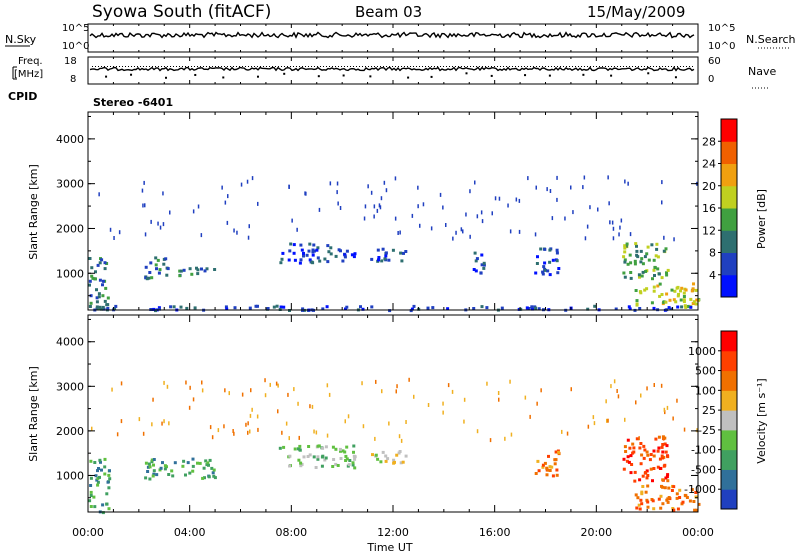 Image resolution: width=800 pixels, height=554 pixels. What do you see at coordinates (291, 532) in the screenshot?
I see `x-tick-label: 08:00` at bounding box center [291, 532].